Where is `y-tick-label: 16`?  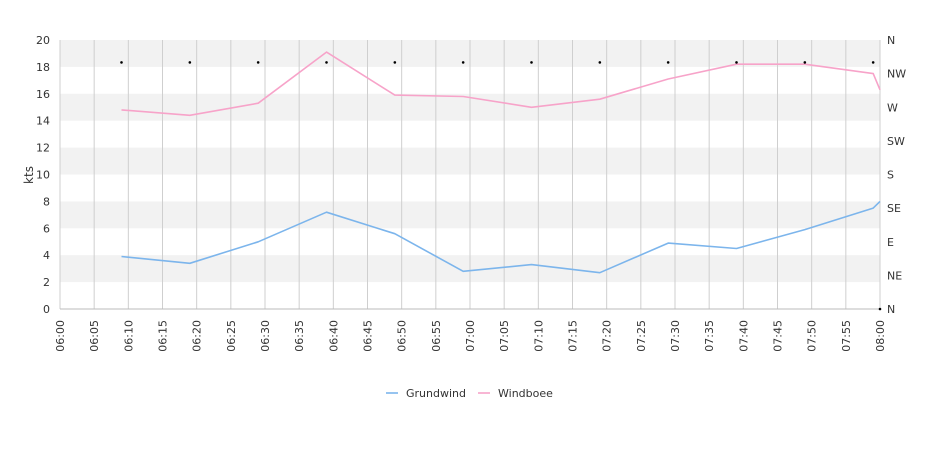 y-tick-label: 16 is located at coordinates (43, 94).